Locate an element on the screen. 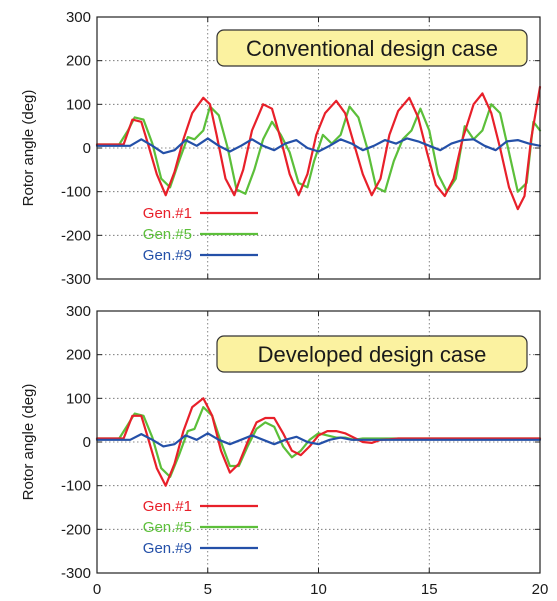  x-tick-label: 15 is located at coordinates (429, 589).